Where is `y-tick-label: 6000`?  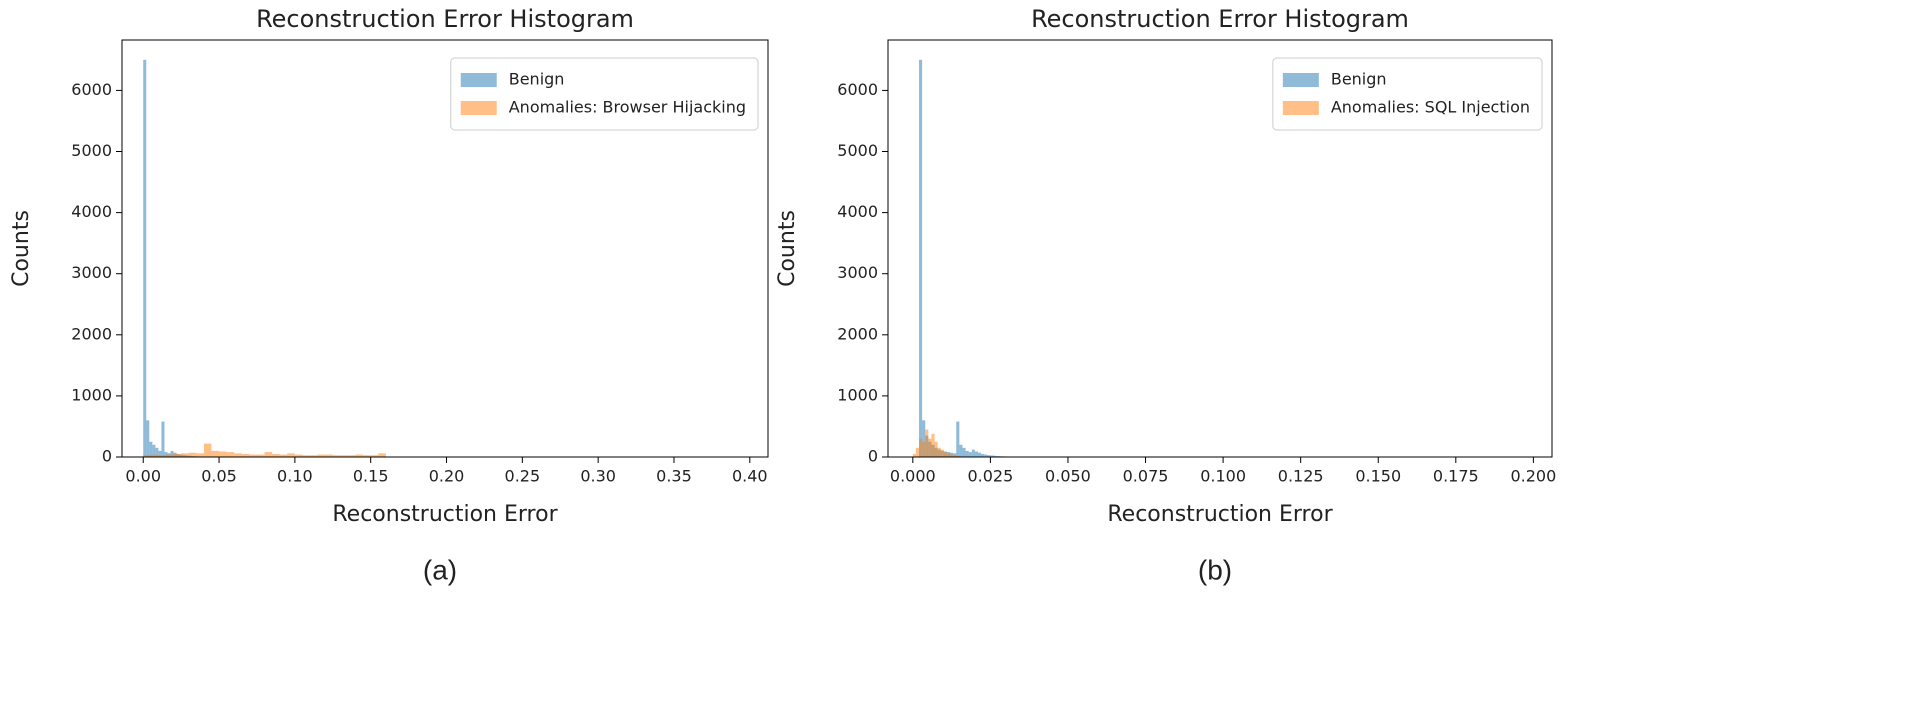 y-tick-label: 6000 is located at coordinates (91, 89).